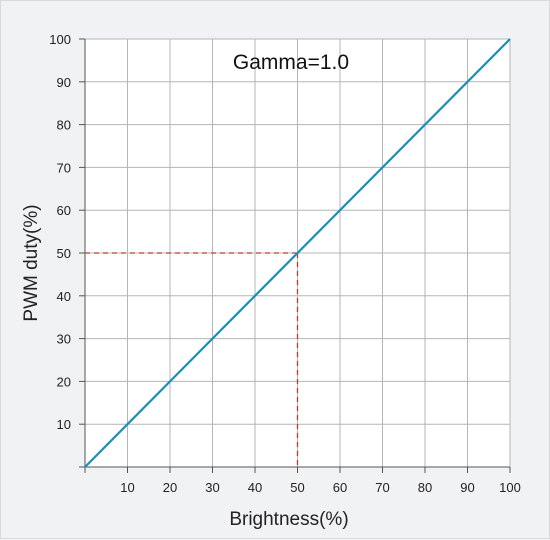  Describe the element at coordinates (64, 253) in the screenshot. I see `y-tick-label-50: 50` at that location.